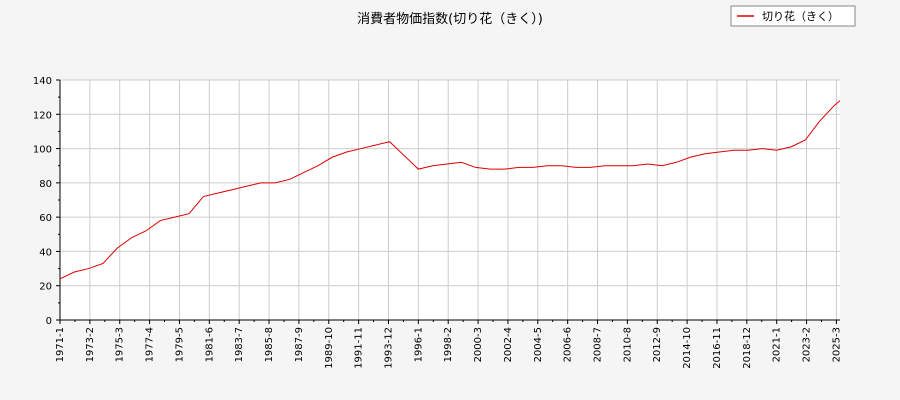 This screenshot has height=400, width=900. Describe the element at coordinates (568, 344) in the screenshot. I see `x-tick-label: 2006-6` at that location.